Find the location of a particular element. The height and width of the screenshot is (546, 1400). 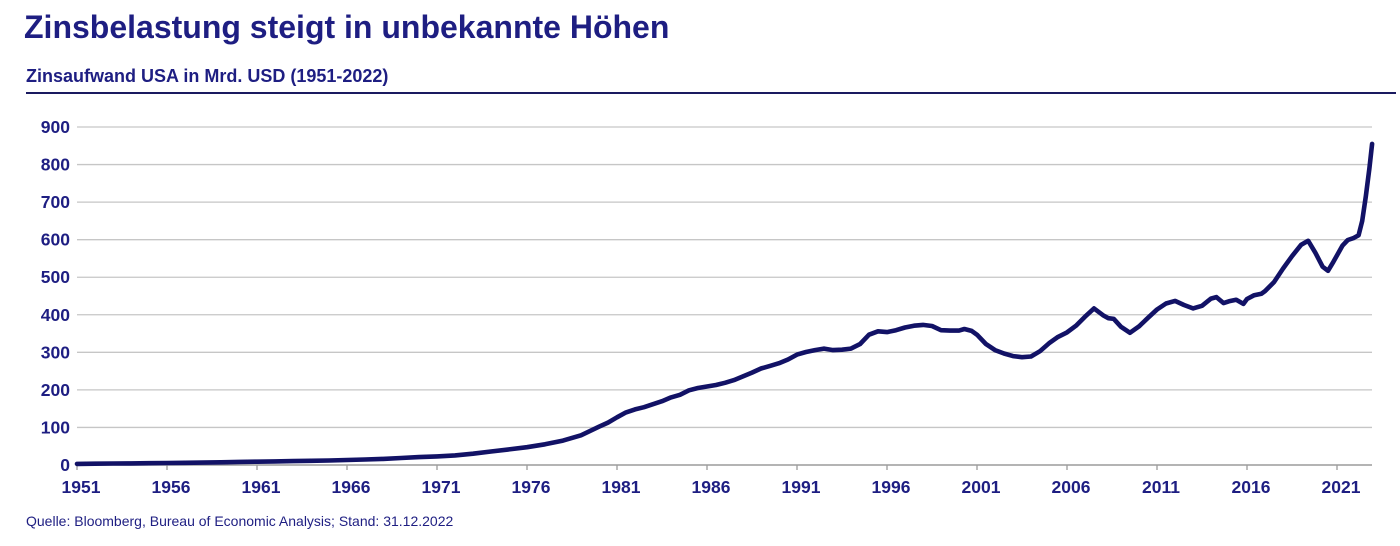

y-axis-tick-label: 200 is located at coordinates (55, 390).